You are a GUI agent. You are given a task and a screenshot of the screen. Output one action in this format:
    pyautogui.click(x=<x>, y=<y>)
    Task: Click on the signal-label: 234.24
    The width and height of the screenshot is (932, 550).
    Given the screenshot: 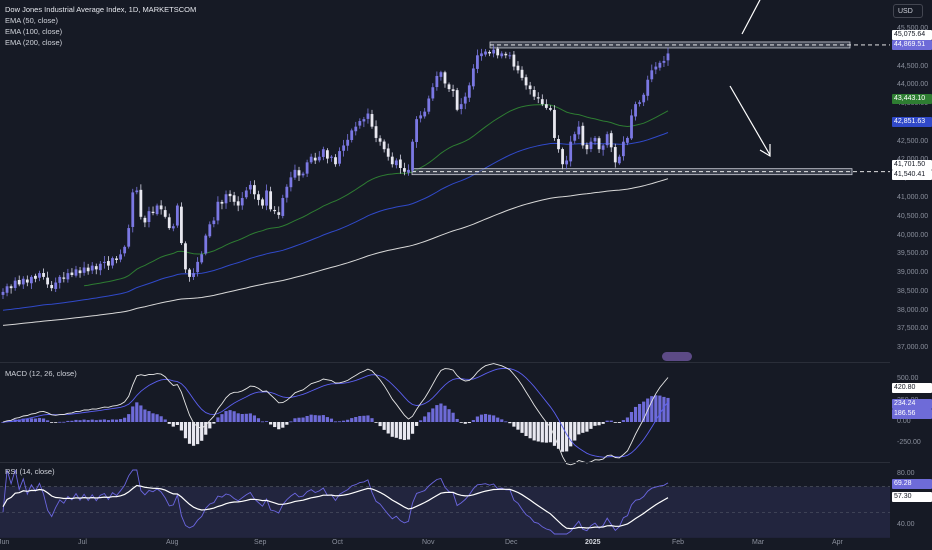 What is the action you would take?
    pyautogui.click(x=912, y=404)
    